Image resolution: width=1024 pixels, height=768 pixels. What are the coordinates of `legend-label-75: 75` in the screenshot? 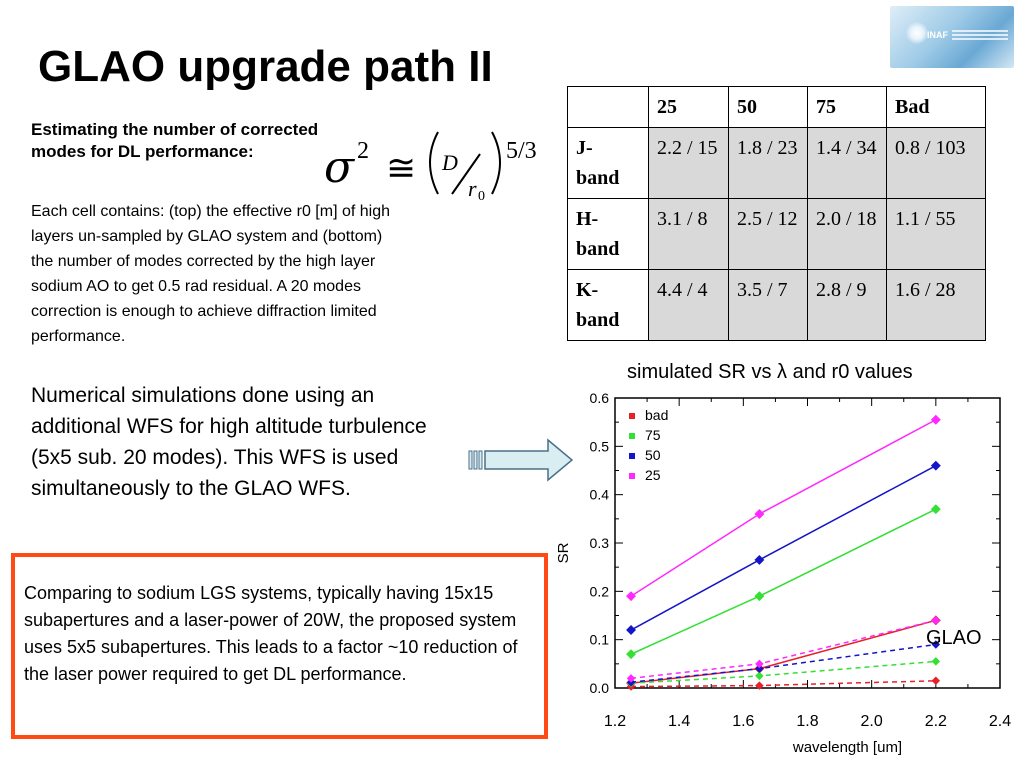 It's located at (653, 435).